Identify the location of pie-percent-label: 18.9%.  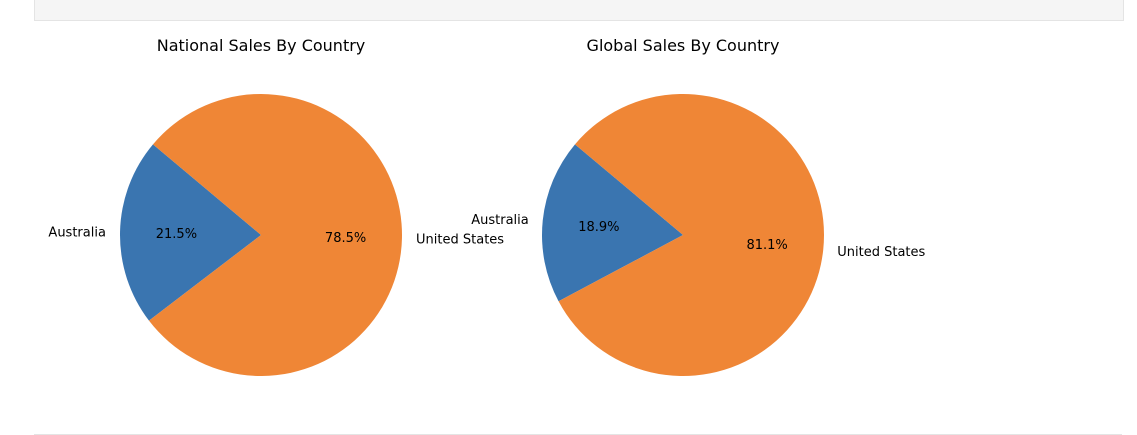
(598, 227).